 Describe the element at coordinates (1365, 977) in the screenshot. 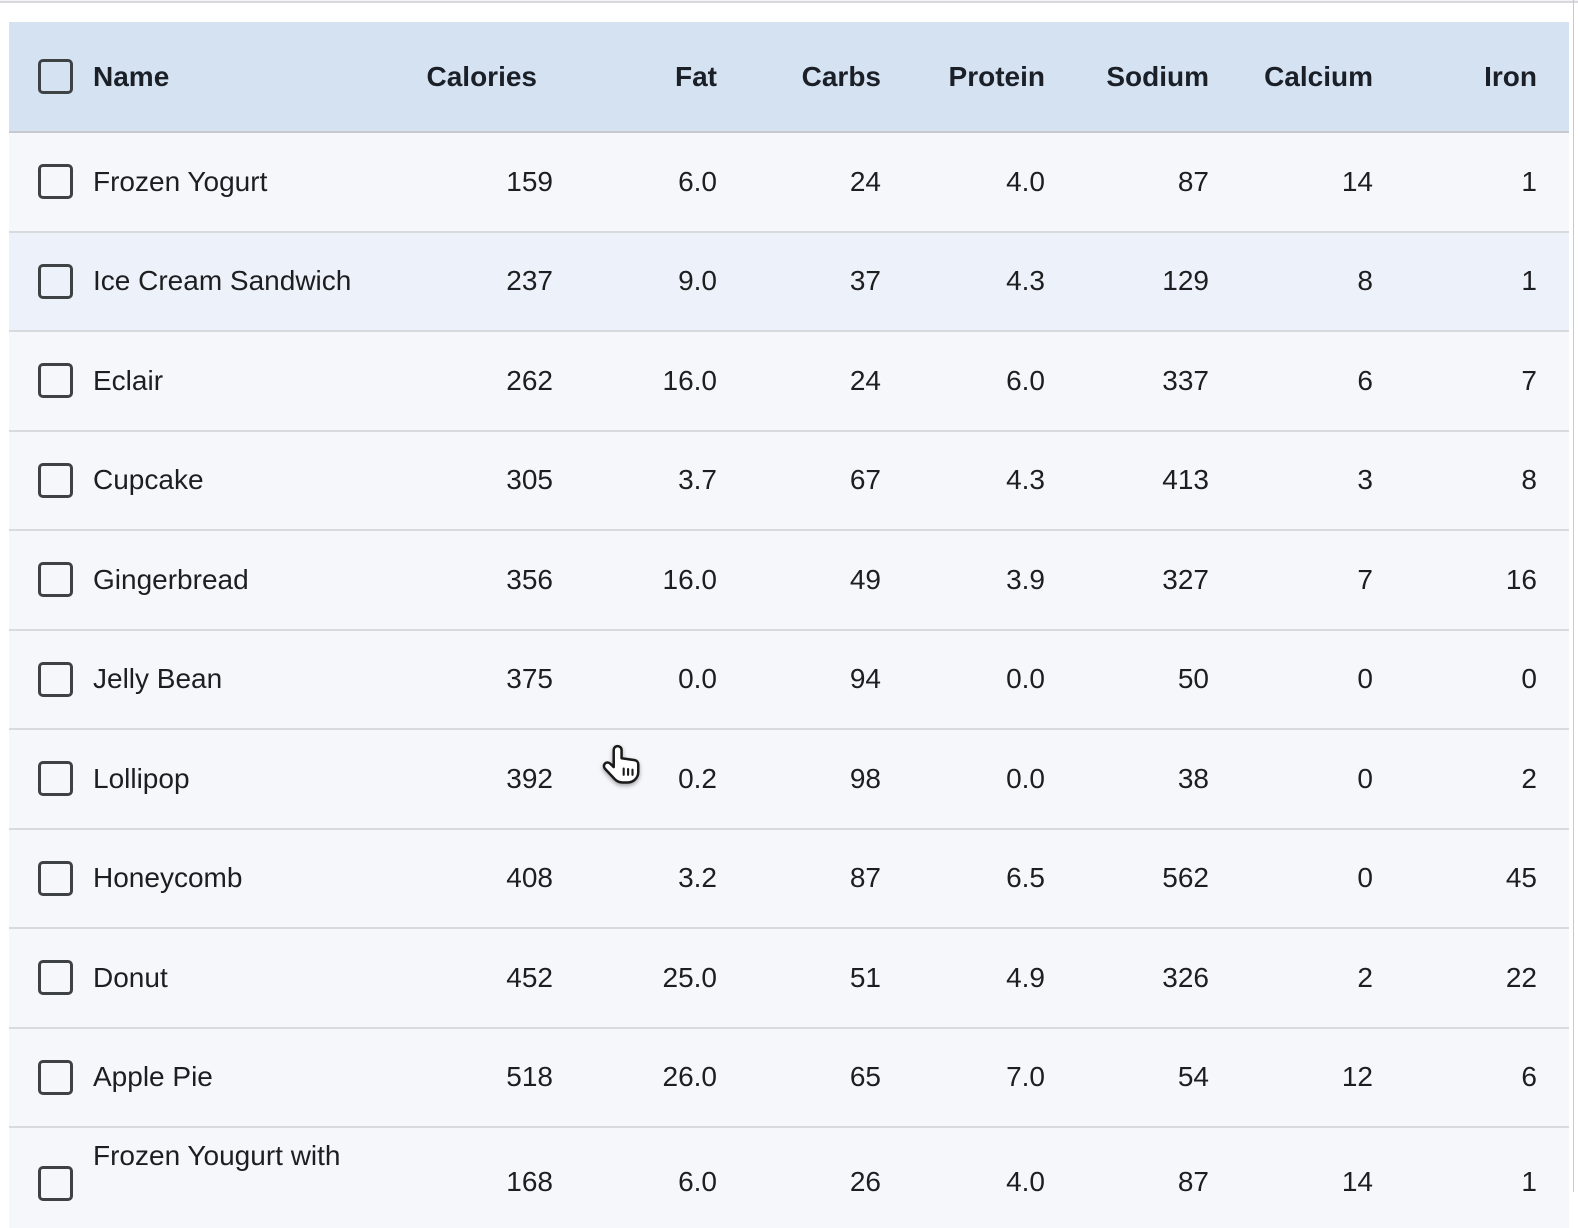

I see `cell-calcium: 2` at that location.